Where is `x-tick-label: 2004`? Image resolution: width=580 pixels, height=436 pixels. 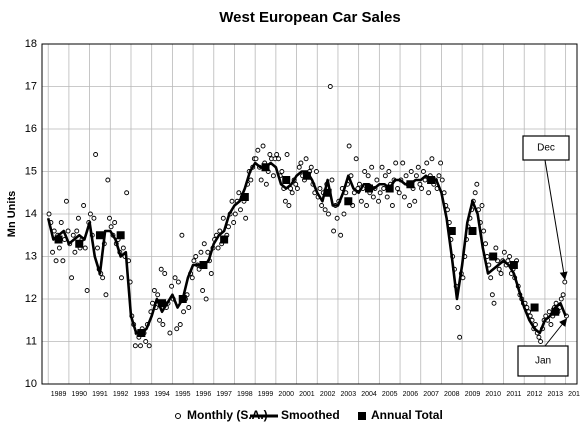 x-tick-label: 2004 is located at coordinates (369, 394).